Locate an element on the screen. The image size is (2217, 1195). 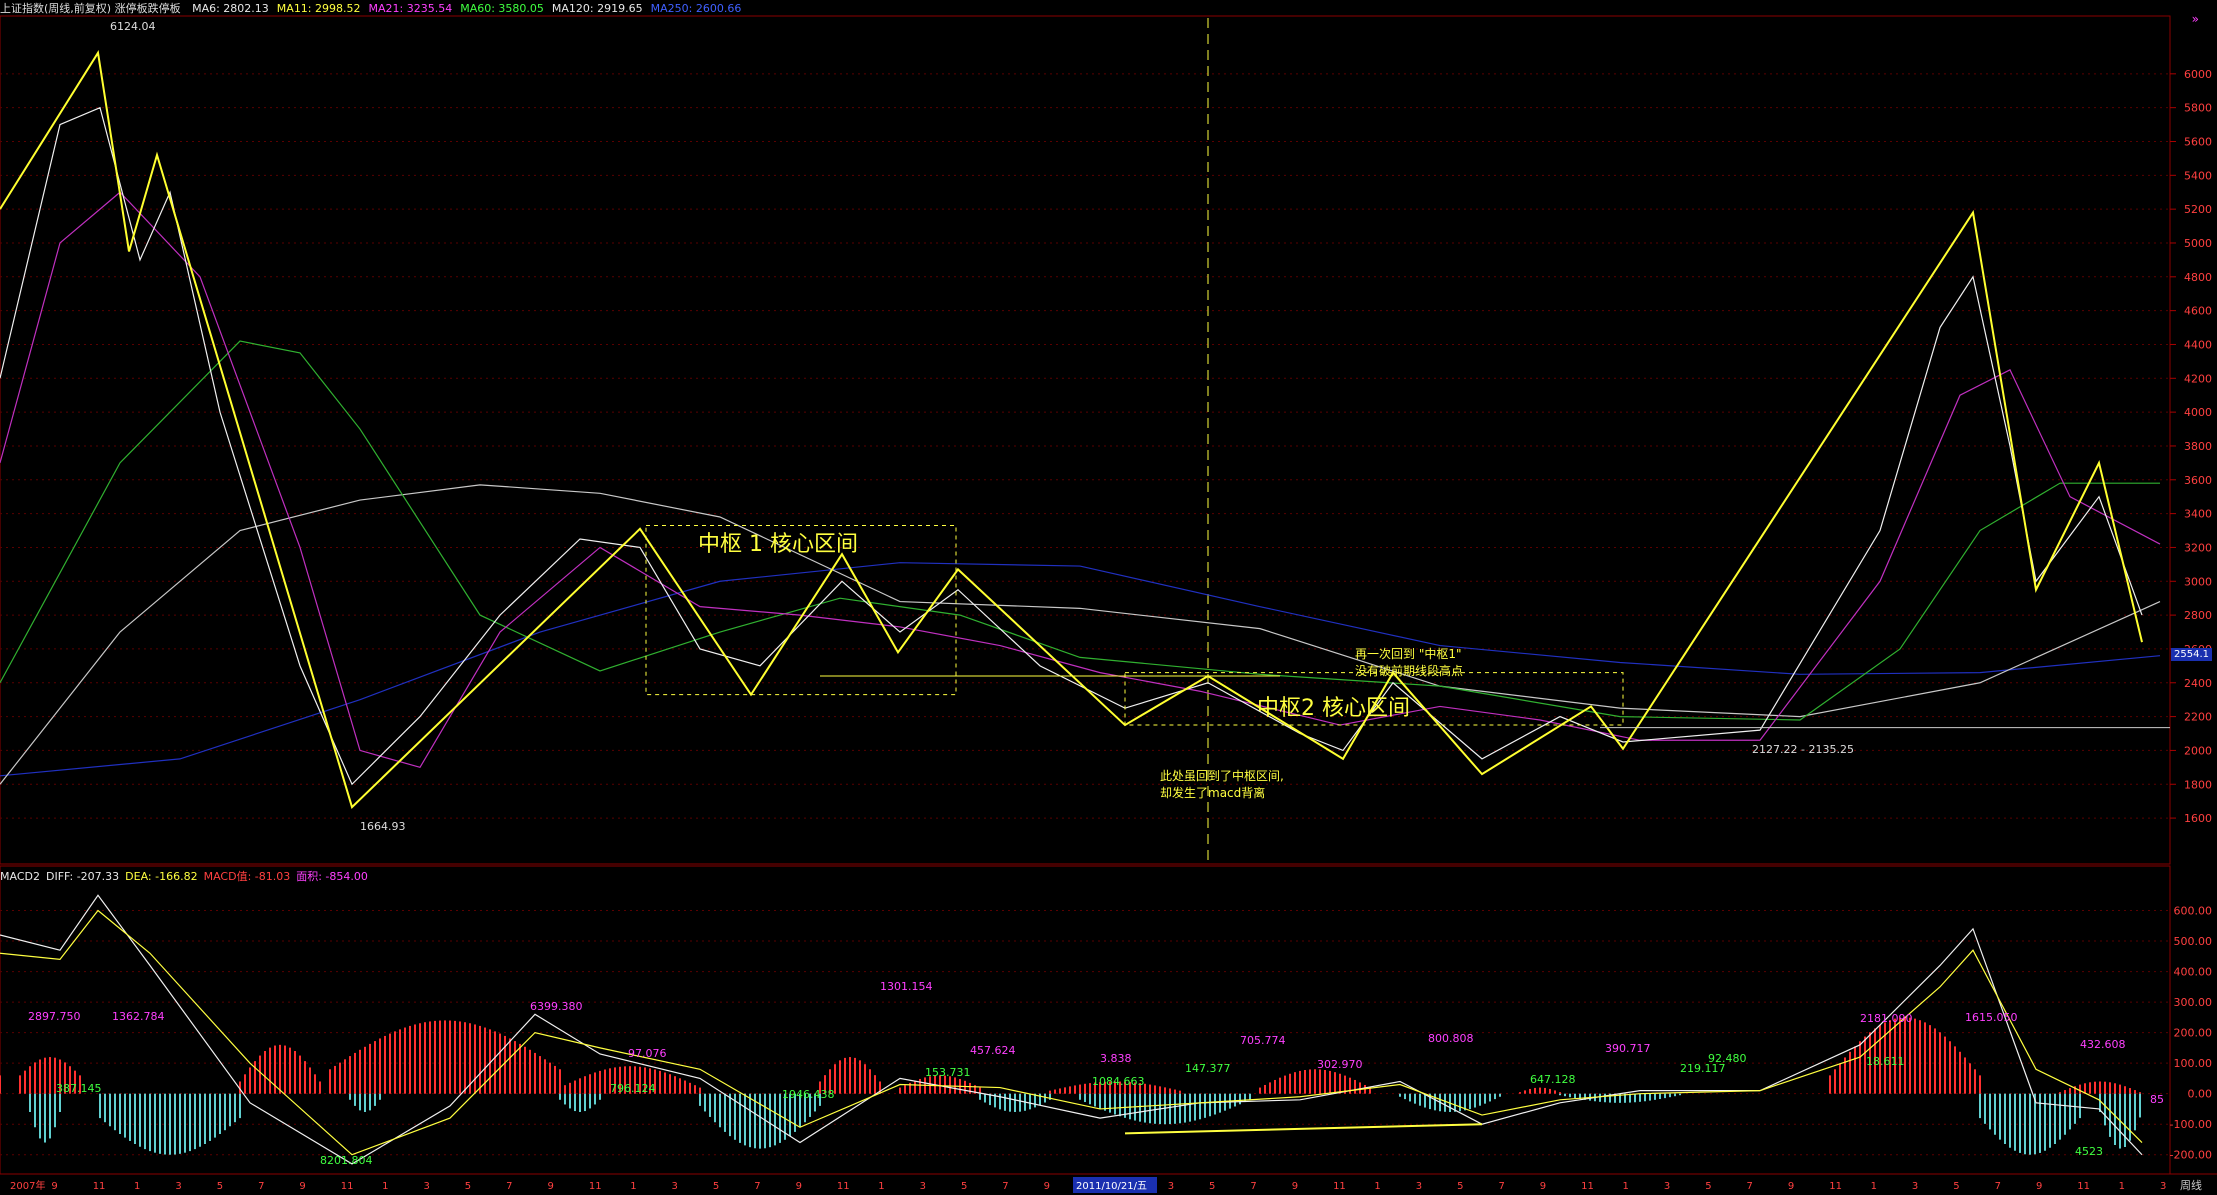
macd-tick-label: 500.00 is located at coordinates (2193, 941).